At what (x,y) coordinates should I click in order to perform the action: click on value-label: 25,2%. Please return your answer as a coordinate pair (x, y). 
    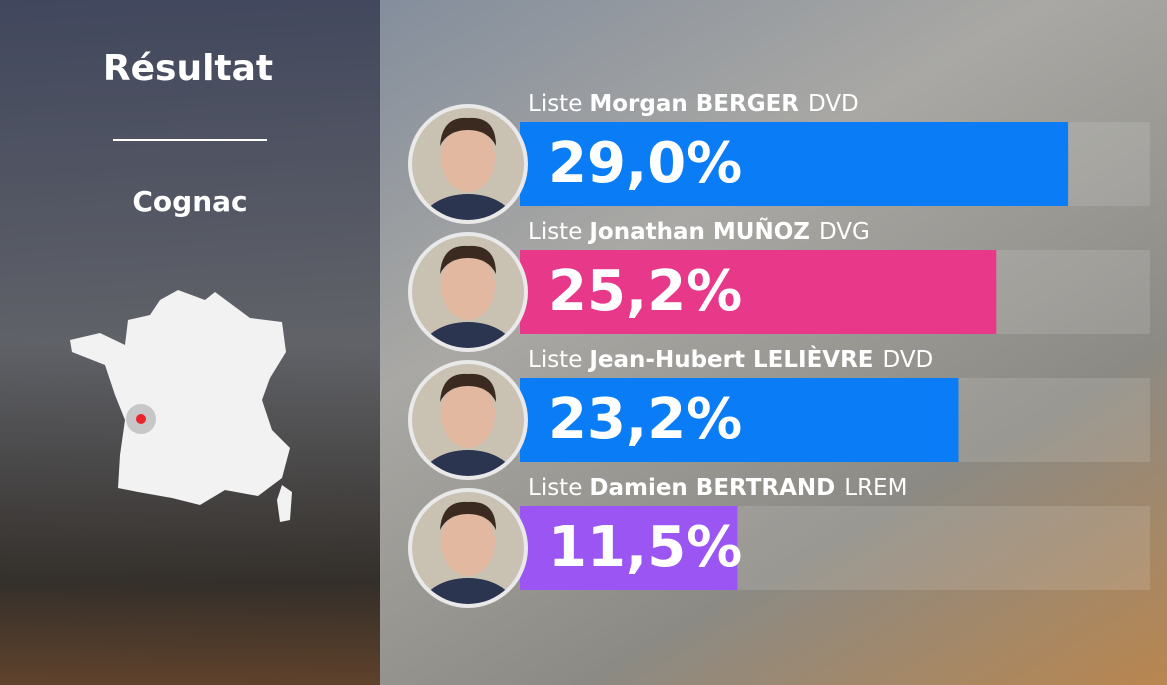
    Looking at the image, I should click on (645, 291).